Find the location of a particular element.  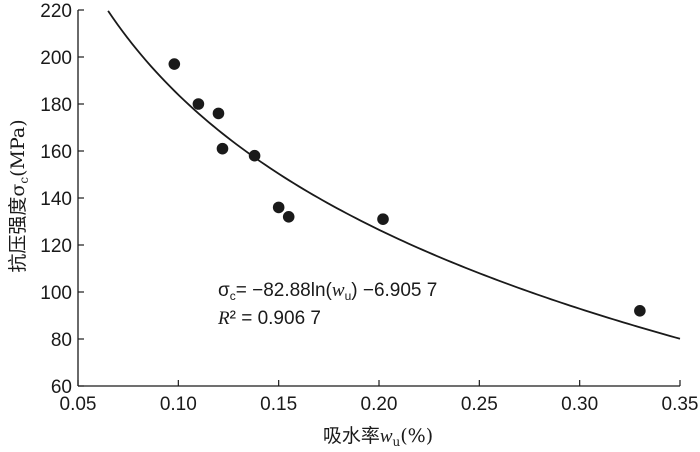

x-axis-title: 吸水率wu(%) is located at coordinates (378, 437).